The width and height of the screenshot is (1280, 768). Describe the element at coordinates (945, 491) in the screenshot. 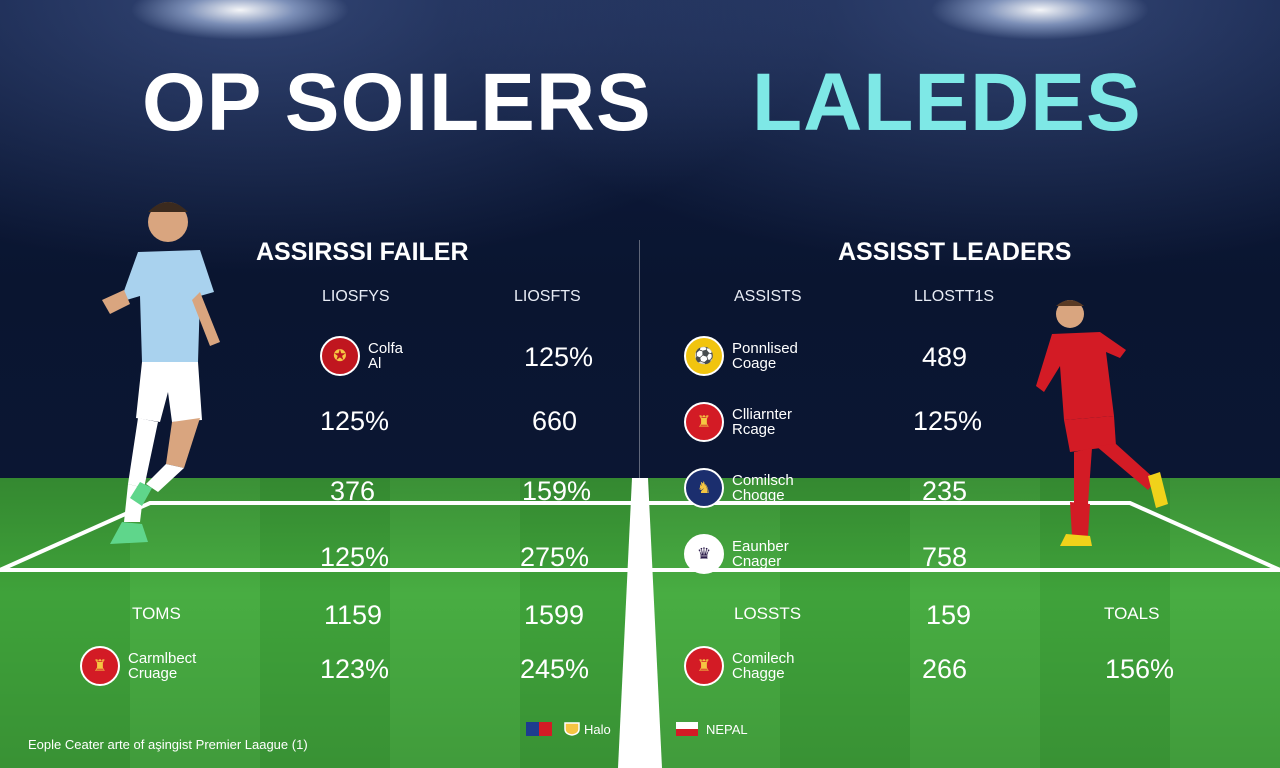

I see `stat-value: 235` at that location.